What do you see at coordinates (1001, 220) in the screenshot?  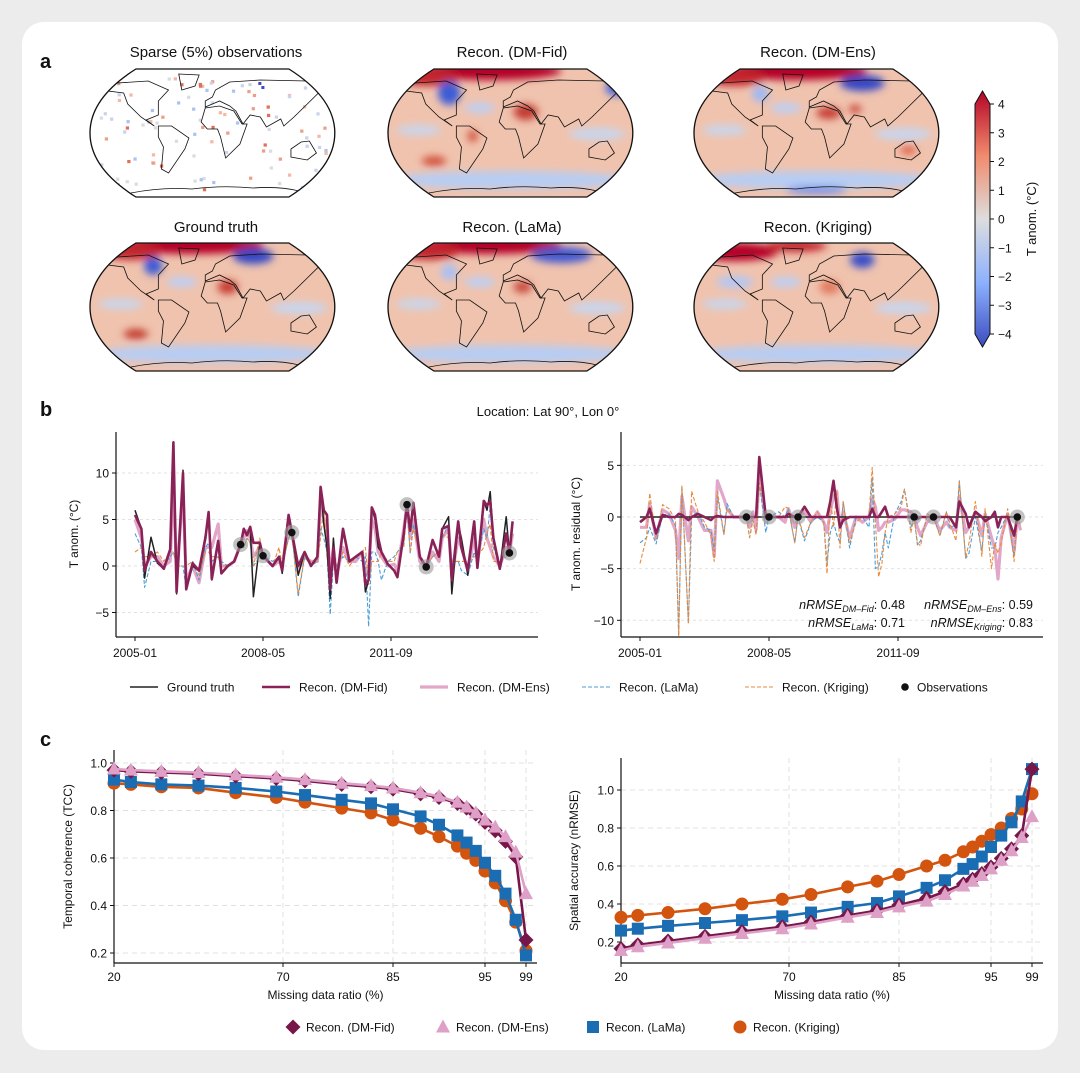 I see `colorbar-tick-label: 0` at bounding box center [1001, 220].